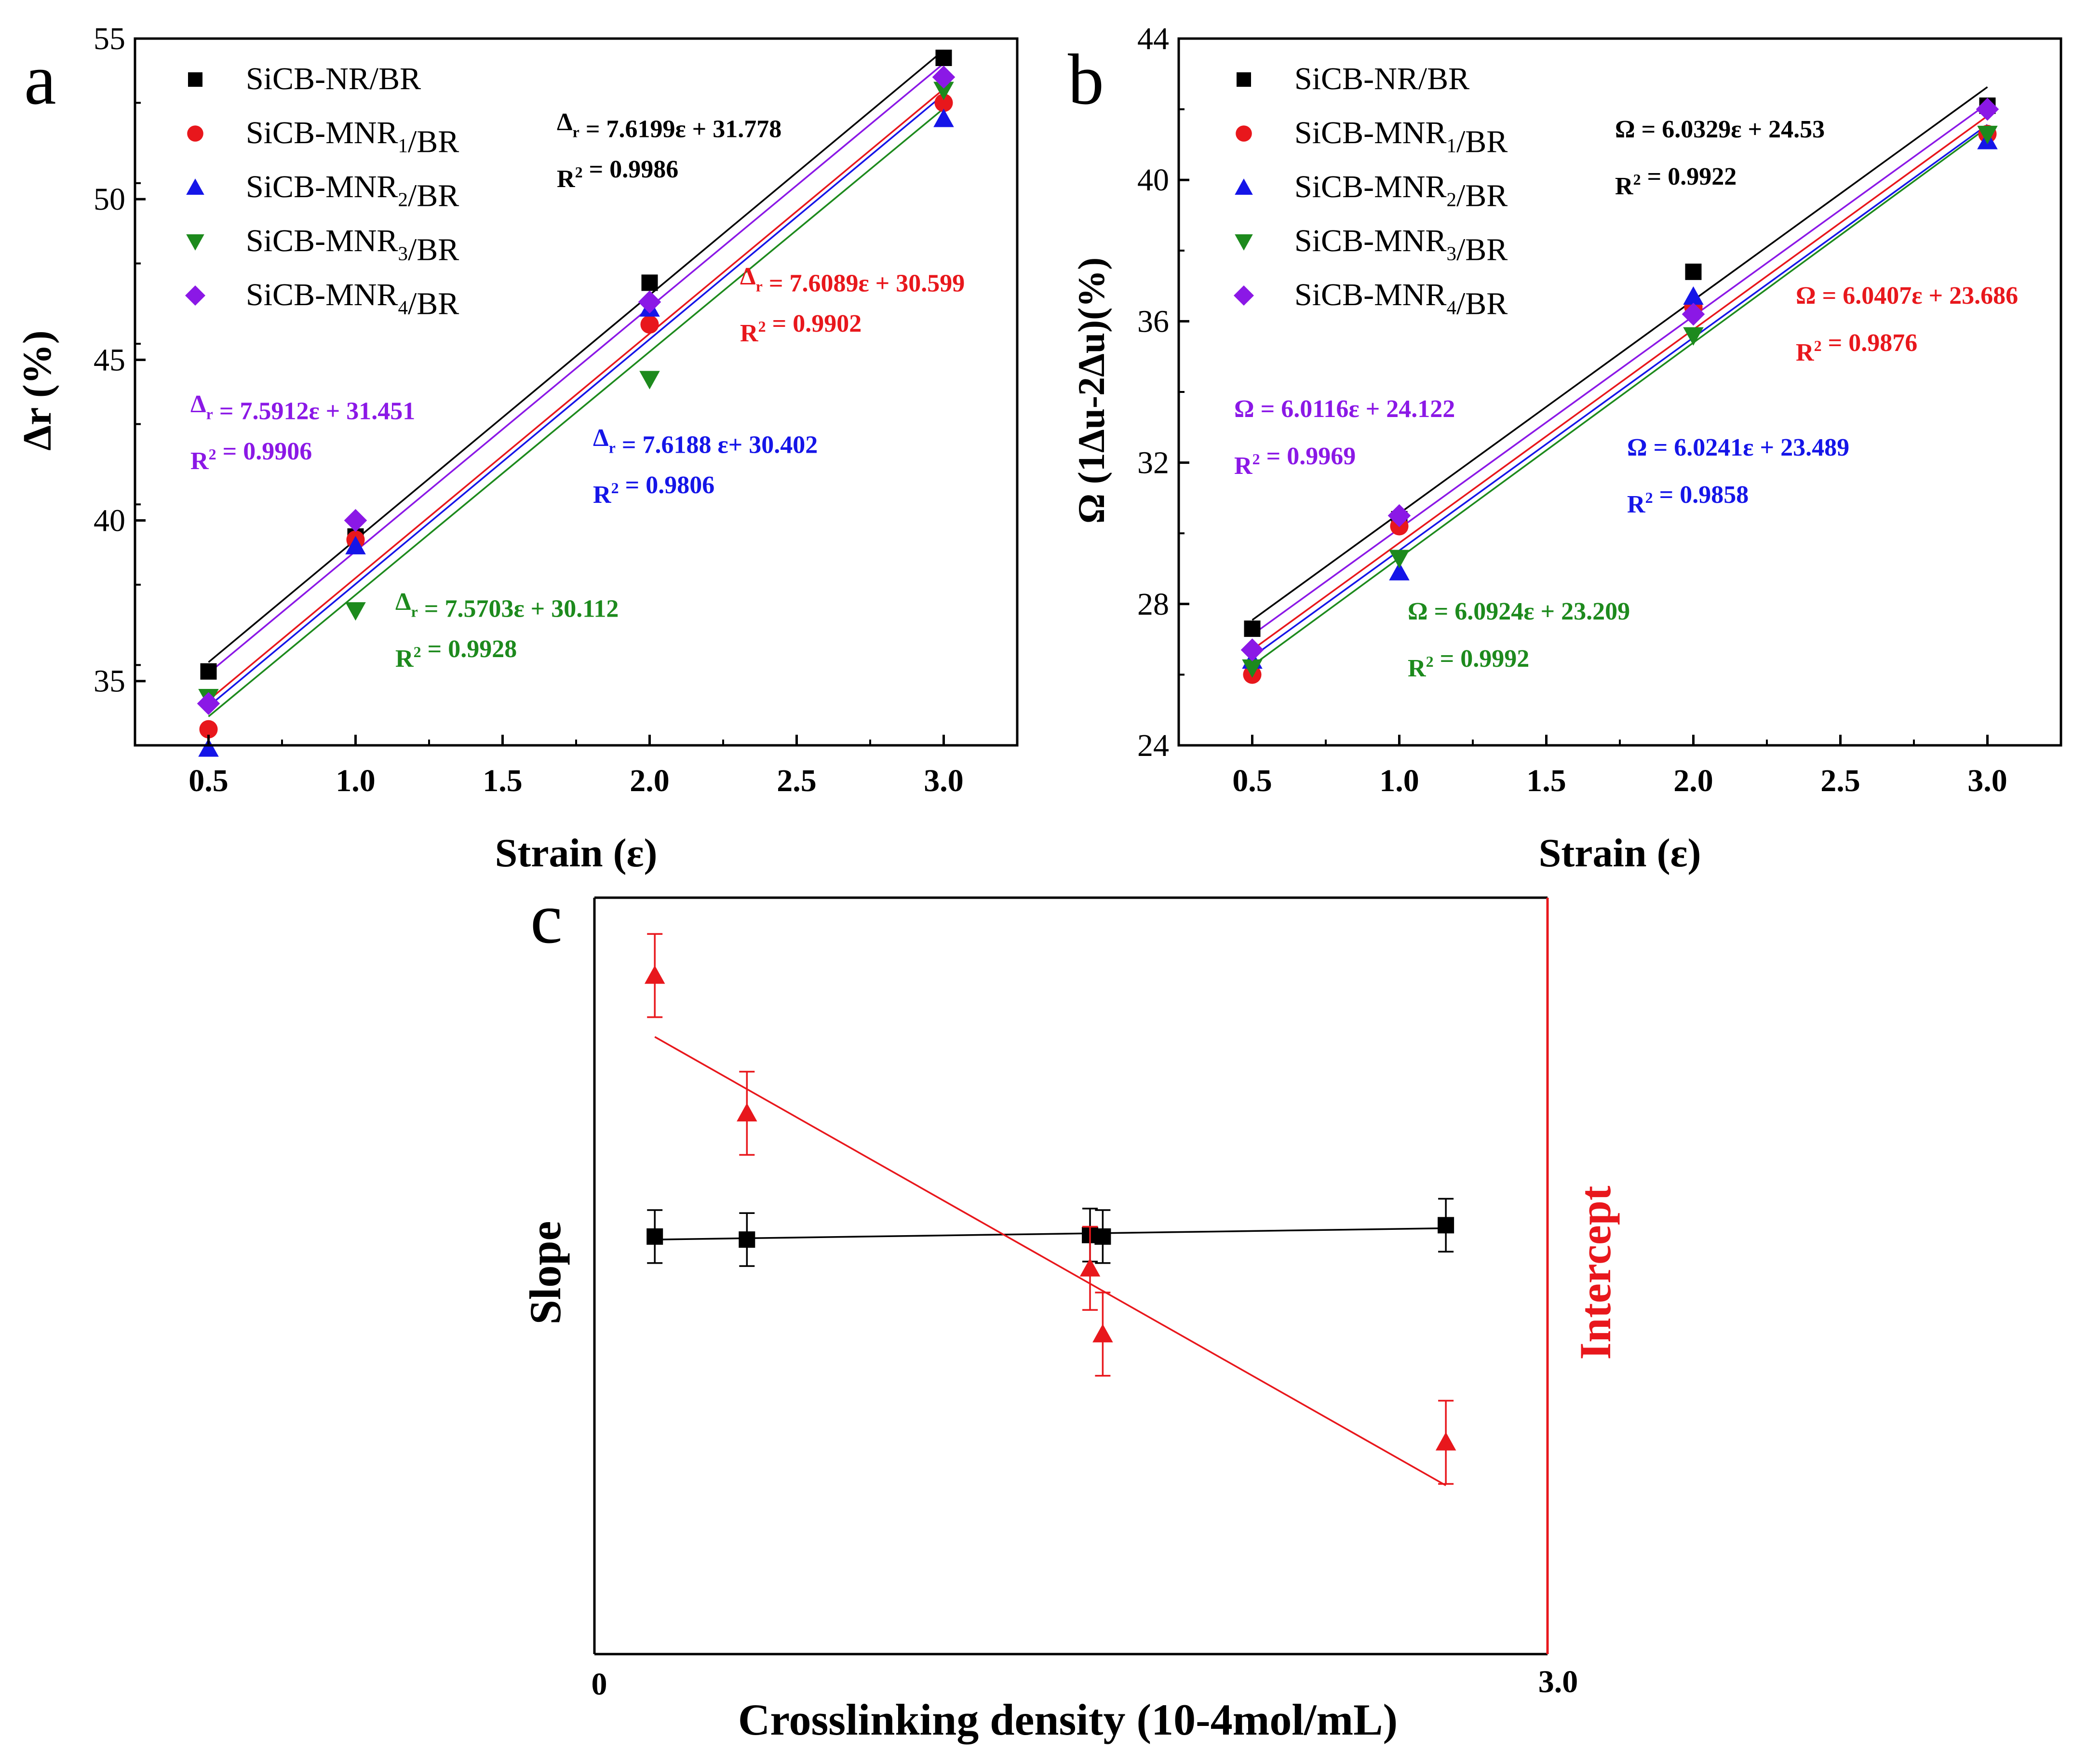  I want to click on panel-b-data, so click(1619, 385).